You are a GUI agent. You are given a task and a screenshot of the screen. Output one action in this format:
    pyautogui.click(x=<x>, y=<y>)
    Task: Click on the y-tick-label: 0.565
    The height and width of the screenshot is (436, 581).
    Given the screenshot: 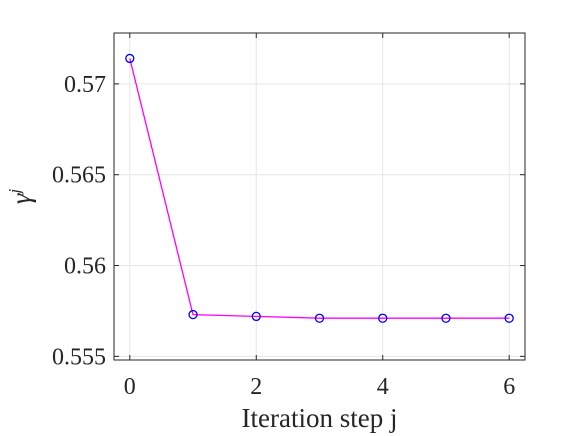 What is the action you would take?
    pyautogui.click(x=79, y=176)
    